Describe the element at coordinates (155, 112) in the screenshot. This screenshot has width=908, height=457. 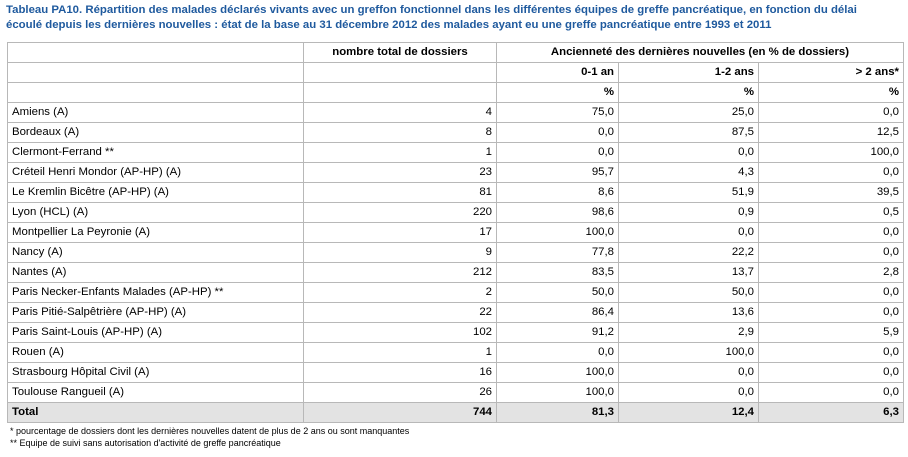
I see `cell-name: Amiens (A)` at that location.